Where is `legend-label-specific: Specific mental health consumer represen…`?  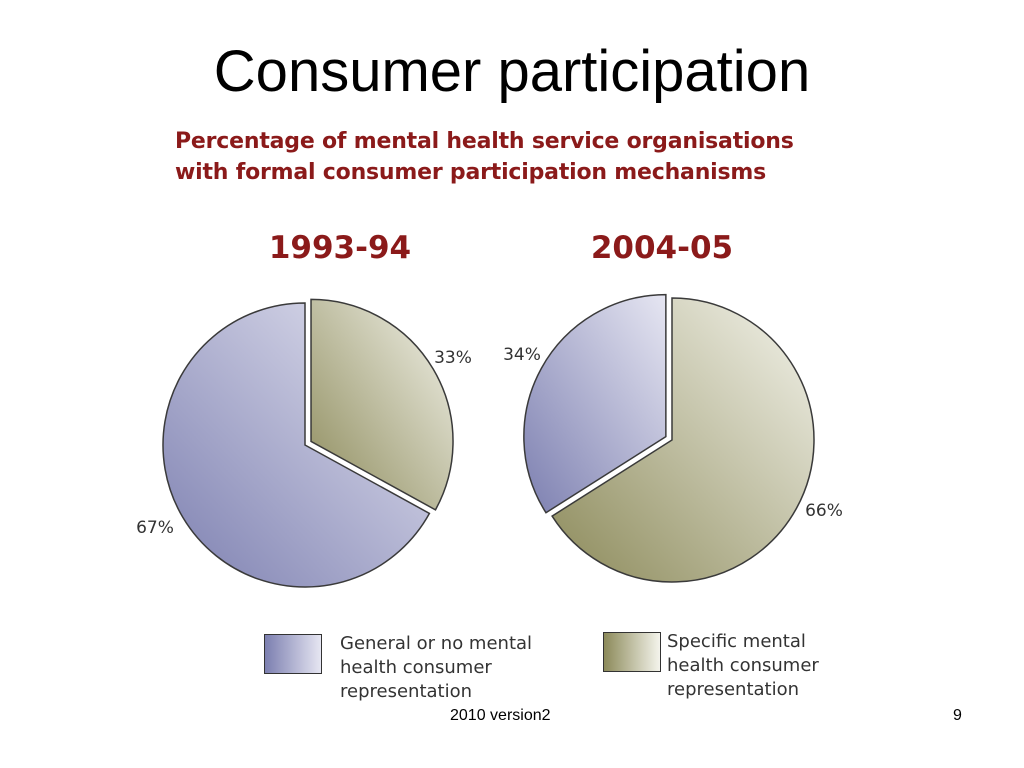
legend-label-specific: Specific mental health consumer represen… is located at coordinates (743, 665).